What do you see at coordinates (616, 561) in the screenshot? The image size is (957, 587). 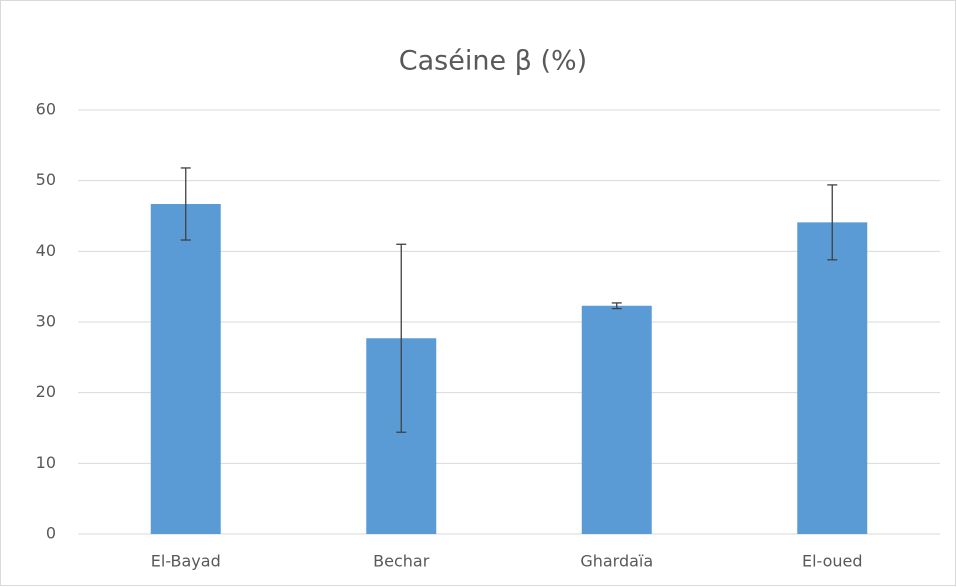 I see `x-tick-label: Ghardaïa` at bounding box center [616, 561].